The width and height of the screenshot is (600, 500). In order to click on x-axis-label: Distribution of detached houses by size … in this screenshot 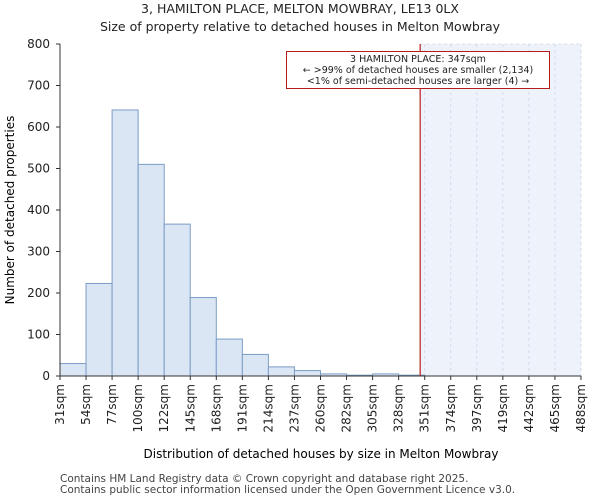, I will do `click(321, 454)`.